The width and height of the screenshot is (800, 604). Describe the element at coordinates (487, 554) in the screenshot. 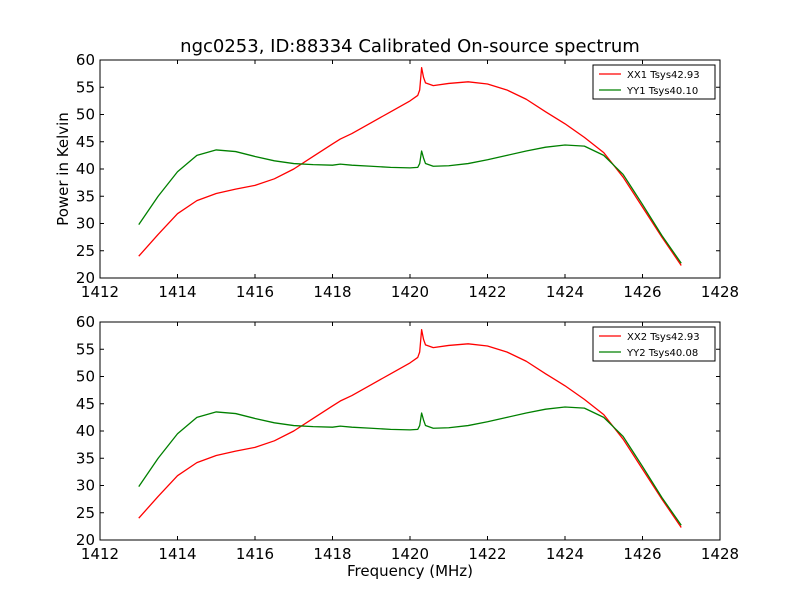

I see `chart-2-xtick-label: 1422` at that location.